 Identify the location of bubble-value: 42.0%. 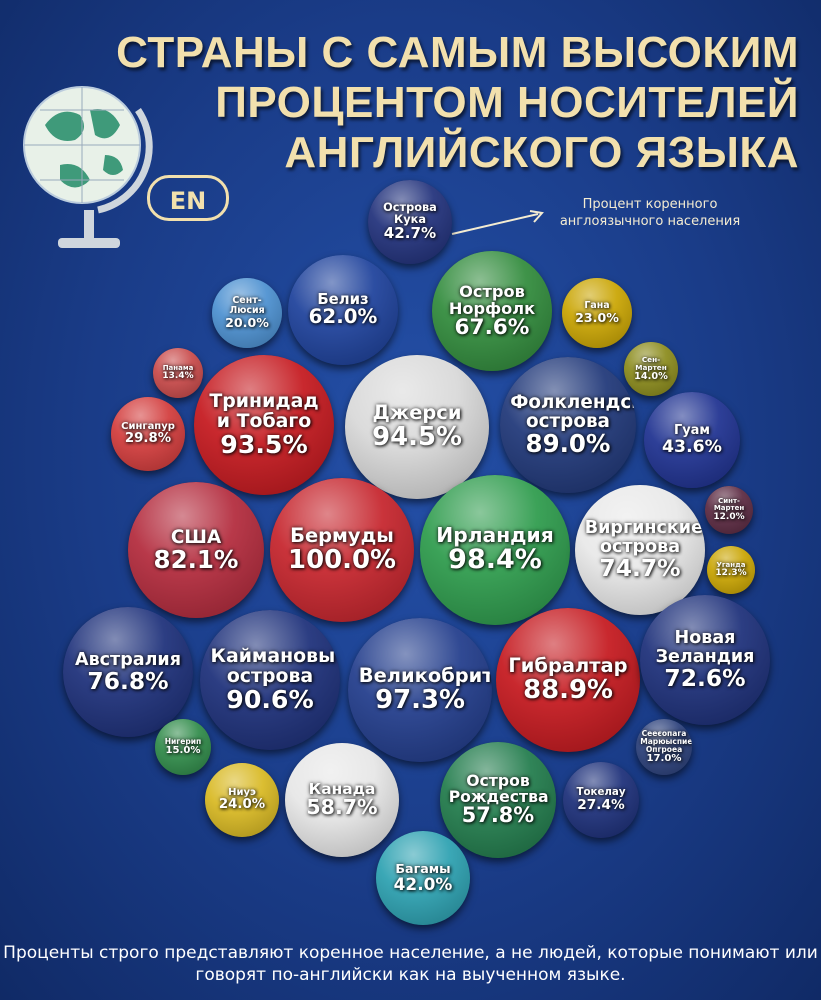
(423, 883).